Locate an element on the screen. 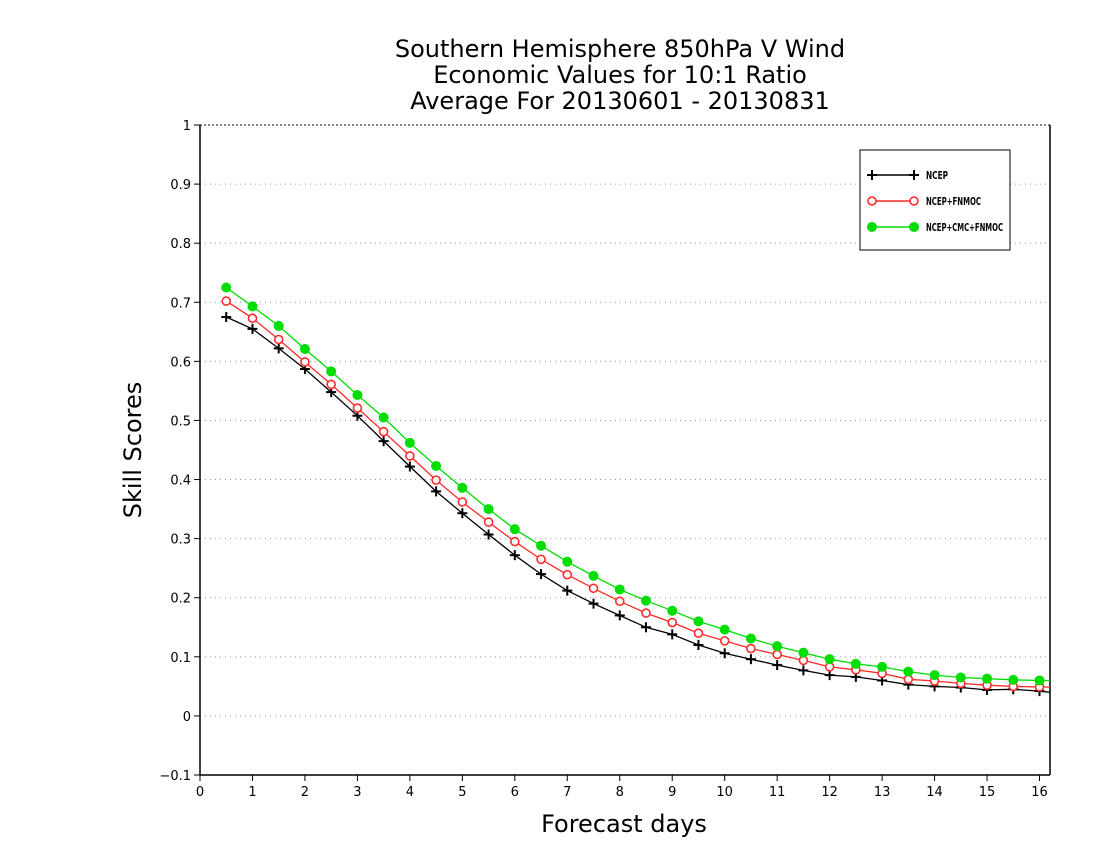  x-tick-label: 10 is located at coordinates (724, 792).